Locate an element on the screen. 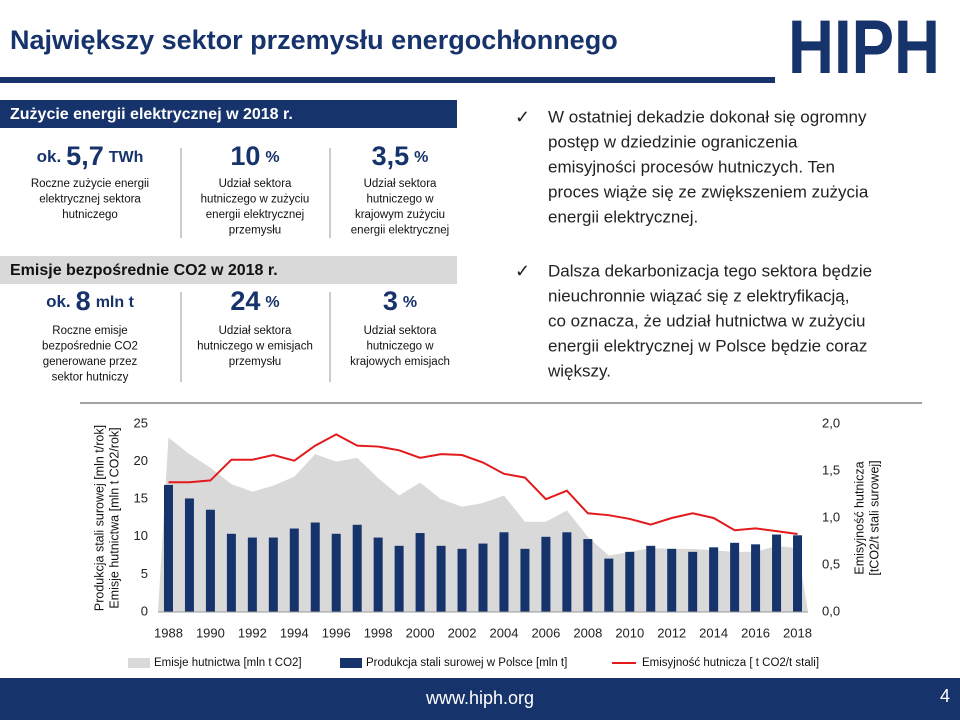 This screenshot has width=960, height=720. stat-desc: hutniczego w emisjach is located at coordinates (255, 347).